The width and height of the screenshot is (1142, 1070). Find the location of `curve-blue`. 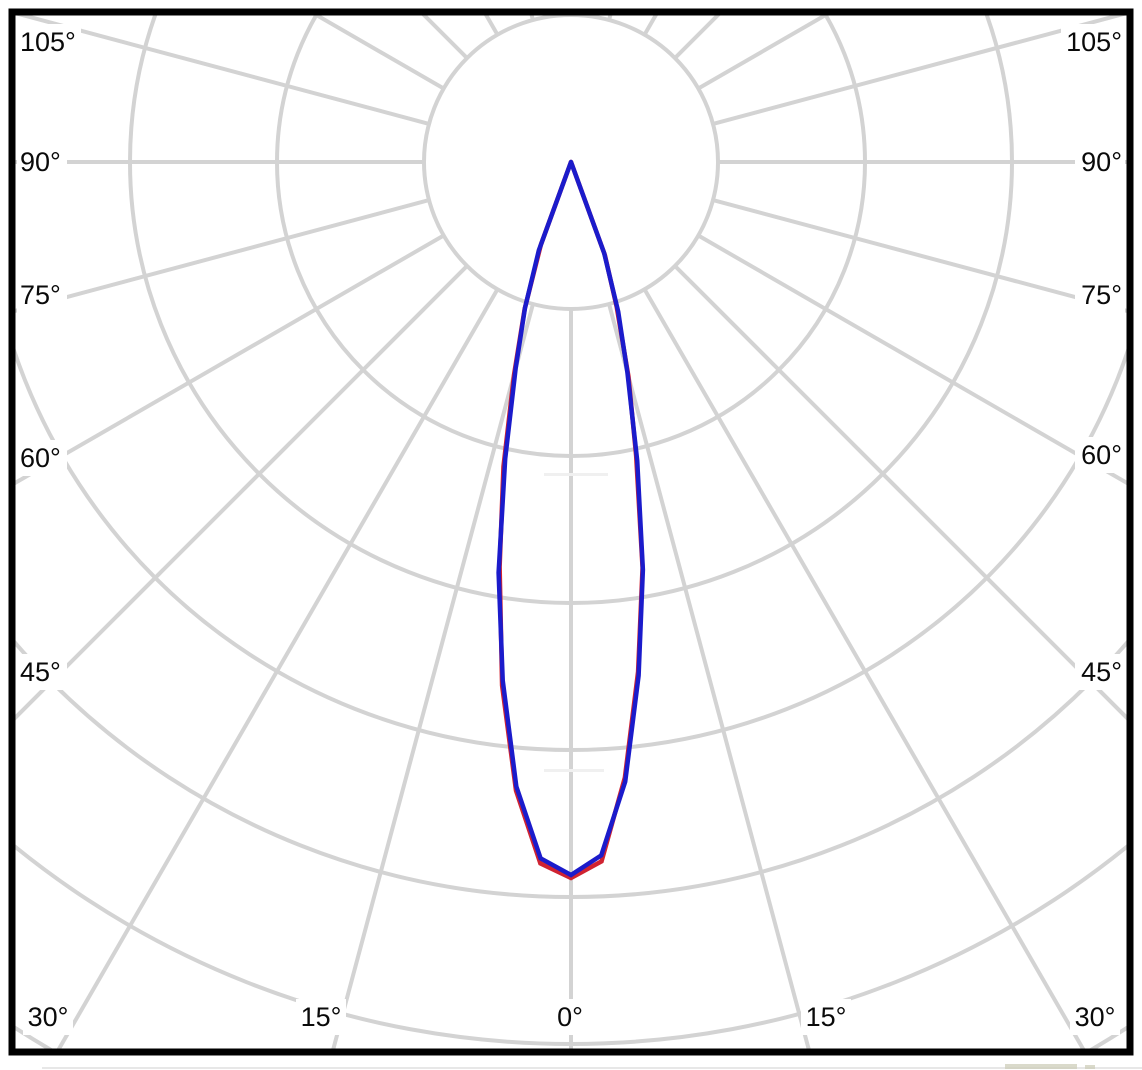

curve-blue is located at coordinates (571, 518).